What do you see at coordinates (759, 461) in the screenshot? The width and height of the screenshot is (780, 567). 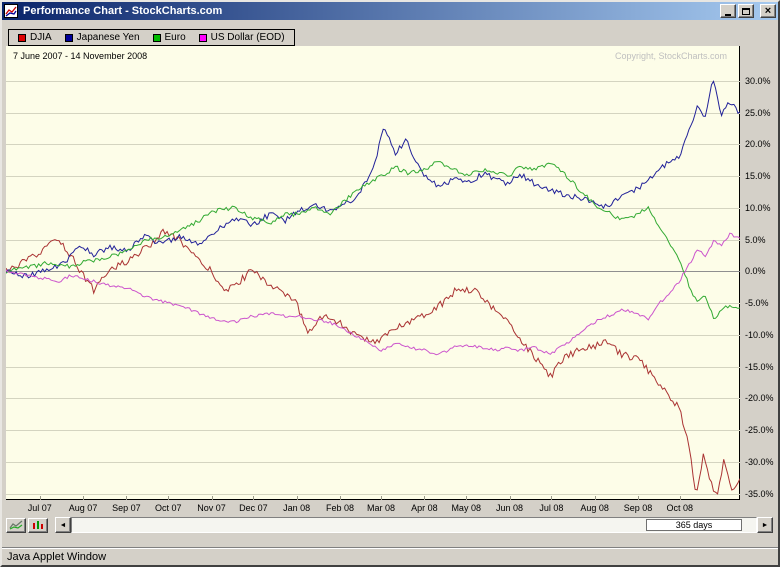 I see `y-axis-label: -30.0%` at bounding box center [759, 461].